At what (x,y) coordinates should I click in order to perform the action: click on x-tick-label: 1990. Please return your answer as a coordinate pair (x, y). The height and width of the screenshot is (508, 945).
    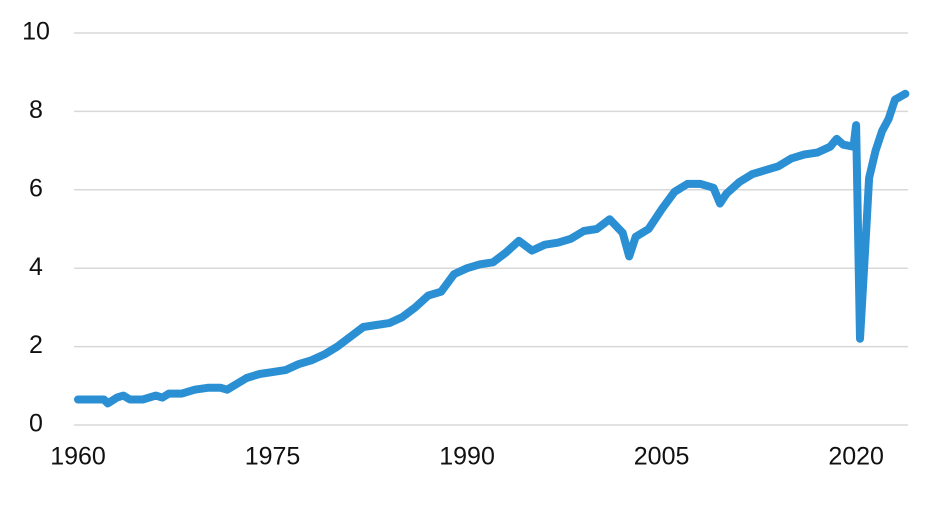
    Looking at the image, I should click on (467, 457).